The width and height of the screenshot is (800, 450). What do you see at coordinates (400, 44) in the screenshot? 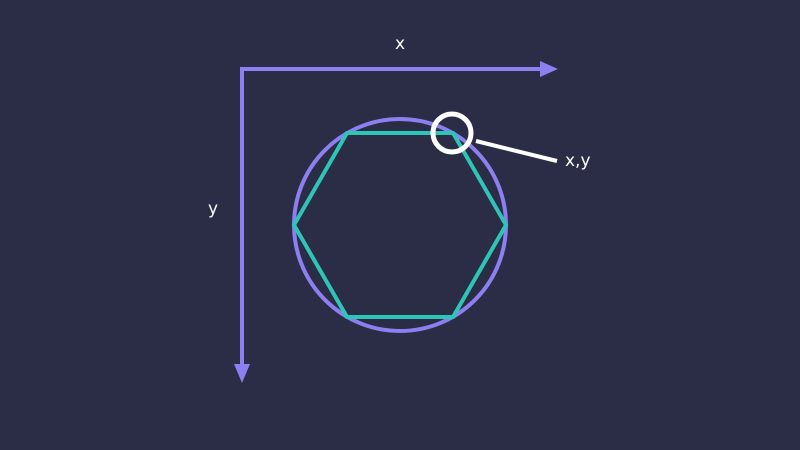
I see `x-axis-label: x` at bounding box center [400, 44].